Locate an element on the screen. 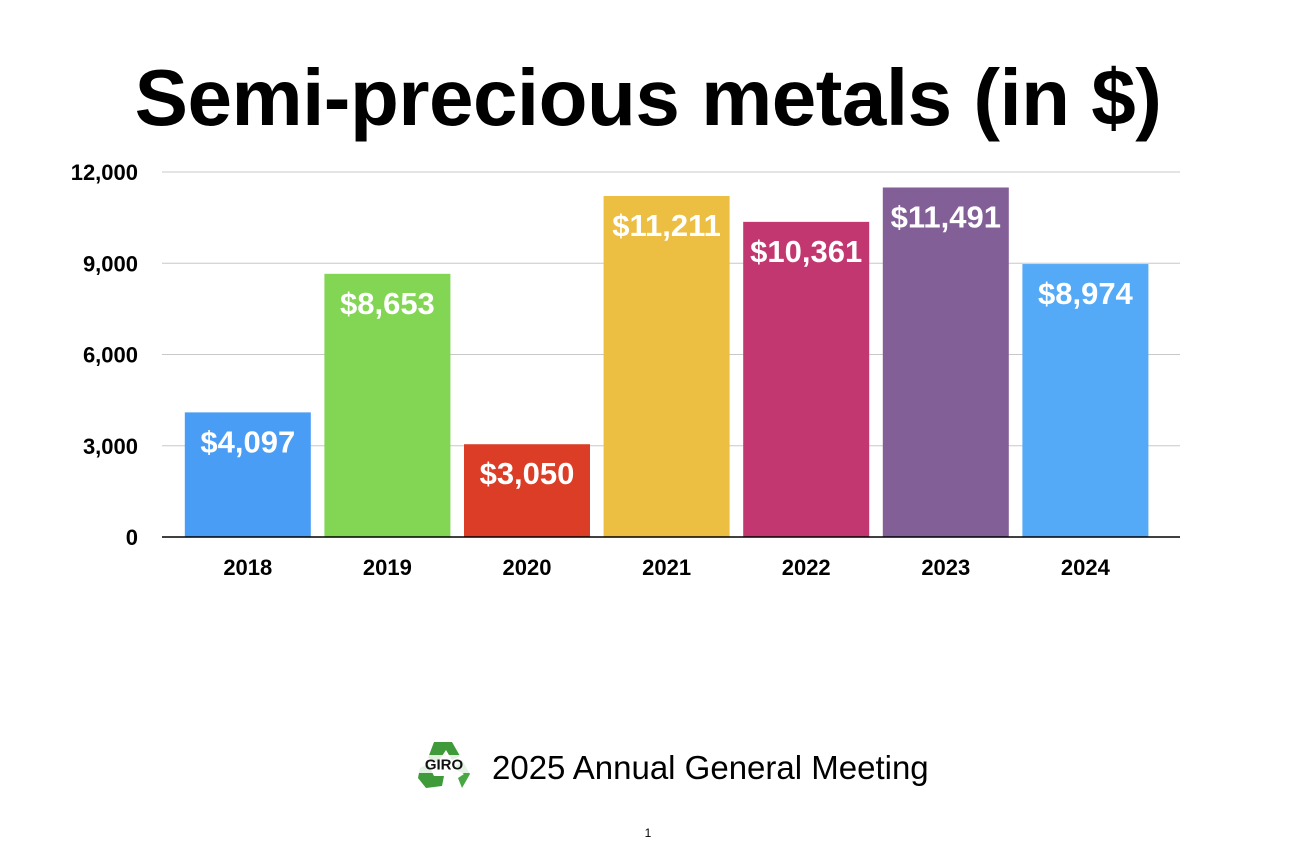  data-label: $10,361 is located at coordinates (806, 251).